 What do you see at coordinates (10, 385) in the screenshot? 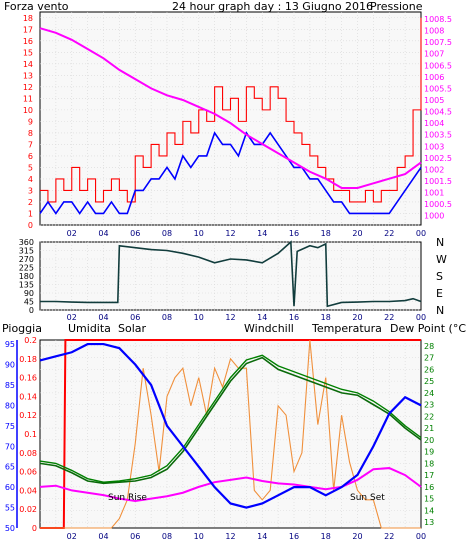
I see `humidity-tick-label: 85` at bounding box center [10, 385].